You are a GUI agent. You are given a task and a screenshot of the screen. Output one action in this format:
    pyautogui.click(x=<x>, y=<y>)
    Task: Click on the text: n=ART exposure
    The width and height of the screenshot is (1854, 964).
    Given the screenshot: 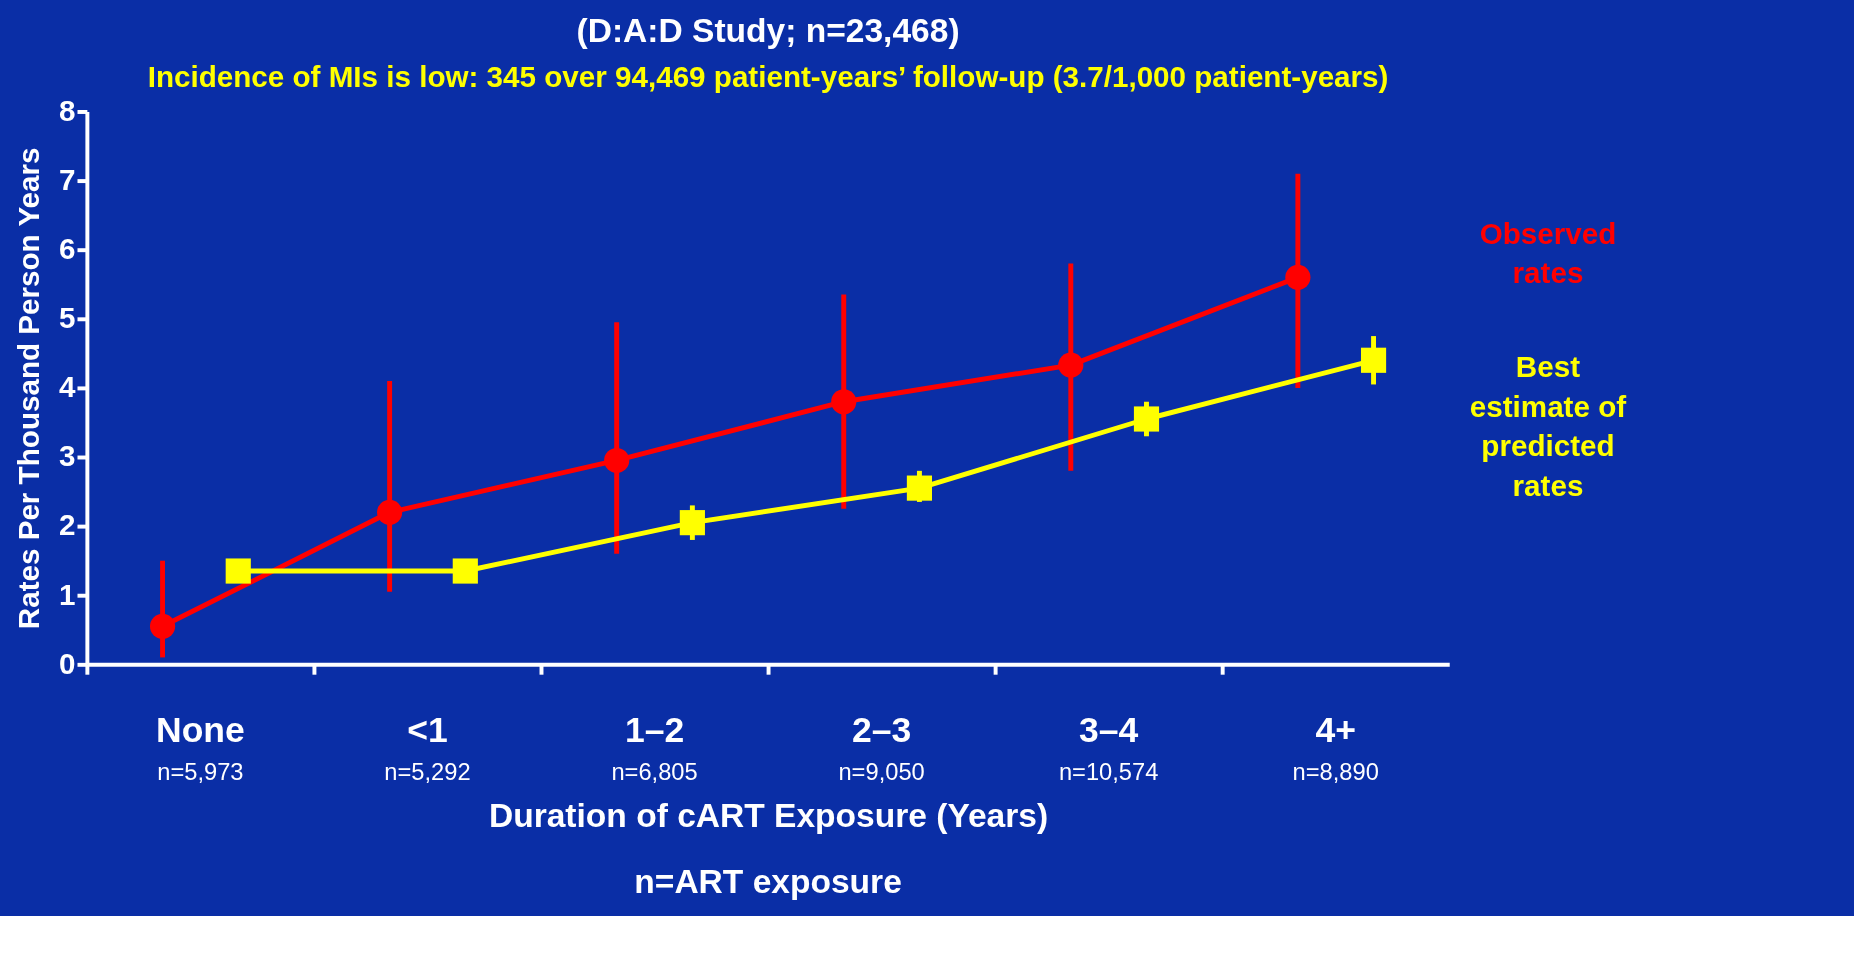 What is the action you would take?
    pyautogui.click(x=768, y=882)
    